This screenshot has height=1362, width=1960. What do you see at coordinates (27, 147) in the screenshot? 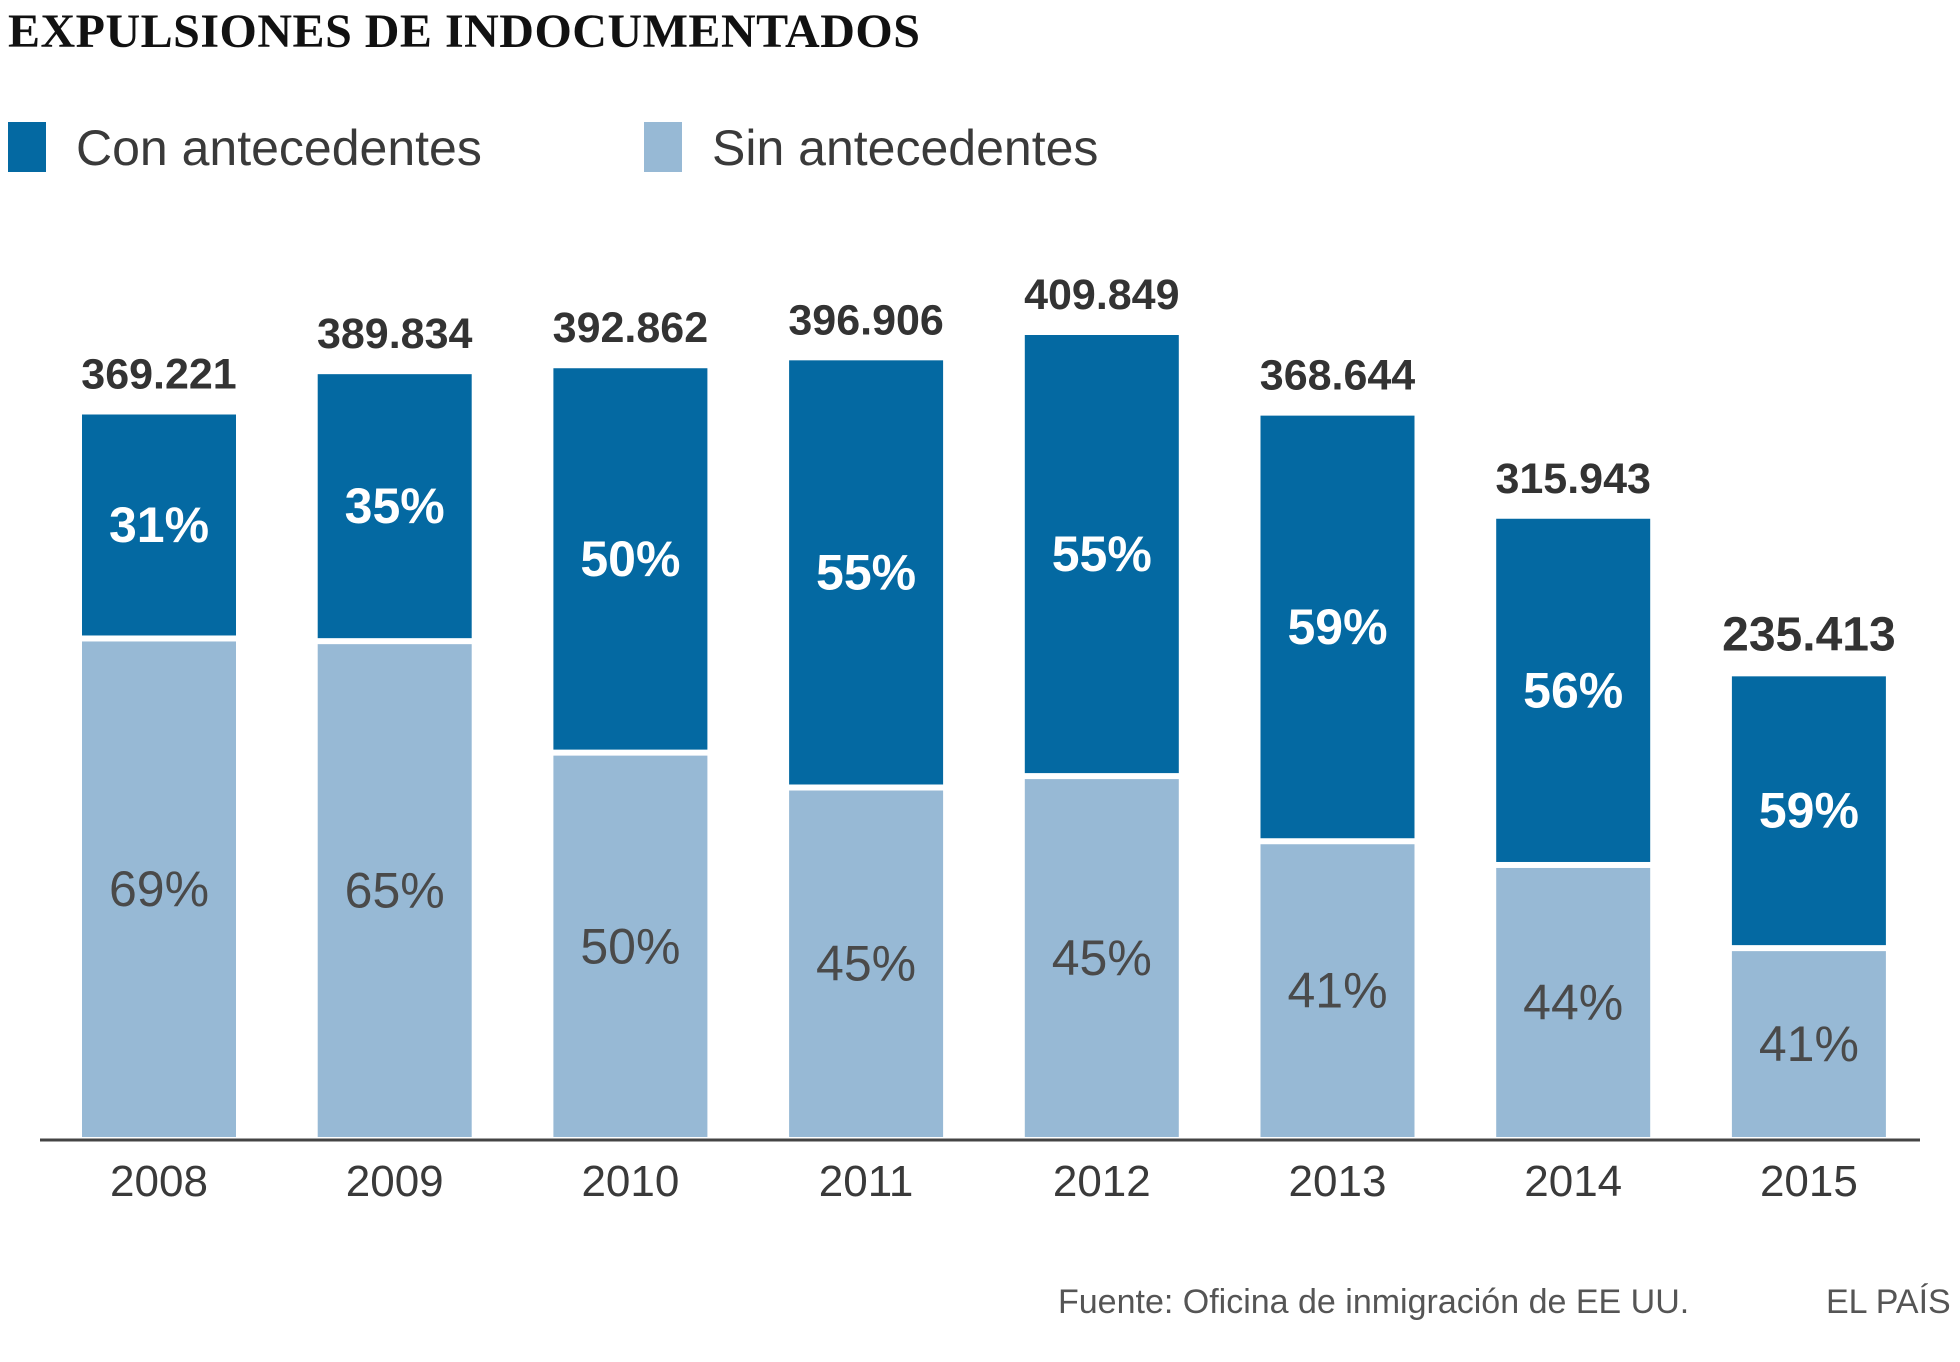
I see `legend-swatch-con-antecedentes` at bounding box center [27, 147].